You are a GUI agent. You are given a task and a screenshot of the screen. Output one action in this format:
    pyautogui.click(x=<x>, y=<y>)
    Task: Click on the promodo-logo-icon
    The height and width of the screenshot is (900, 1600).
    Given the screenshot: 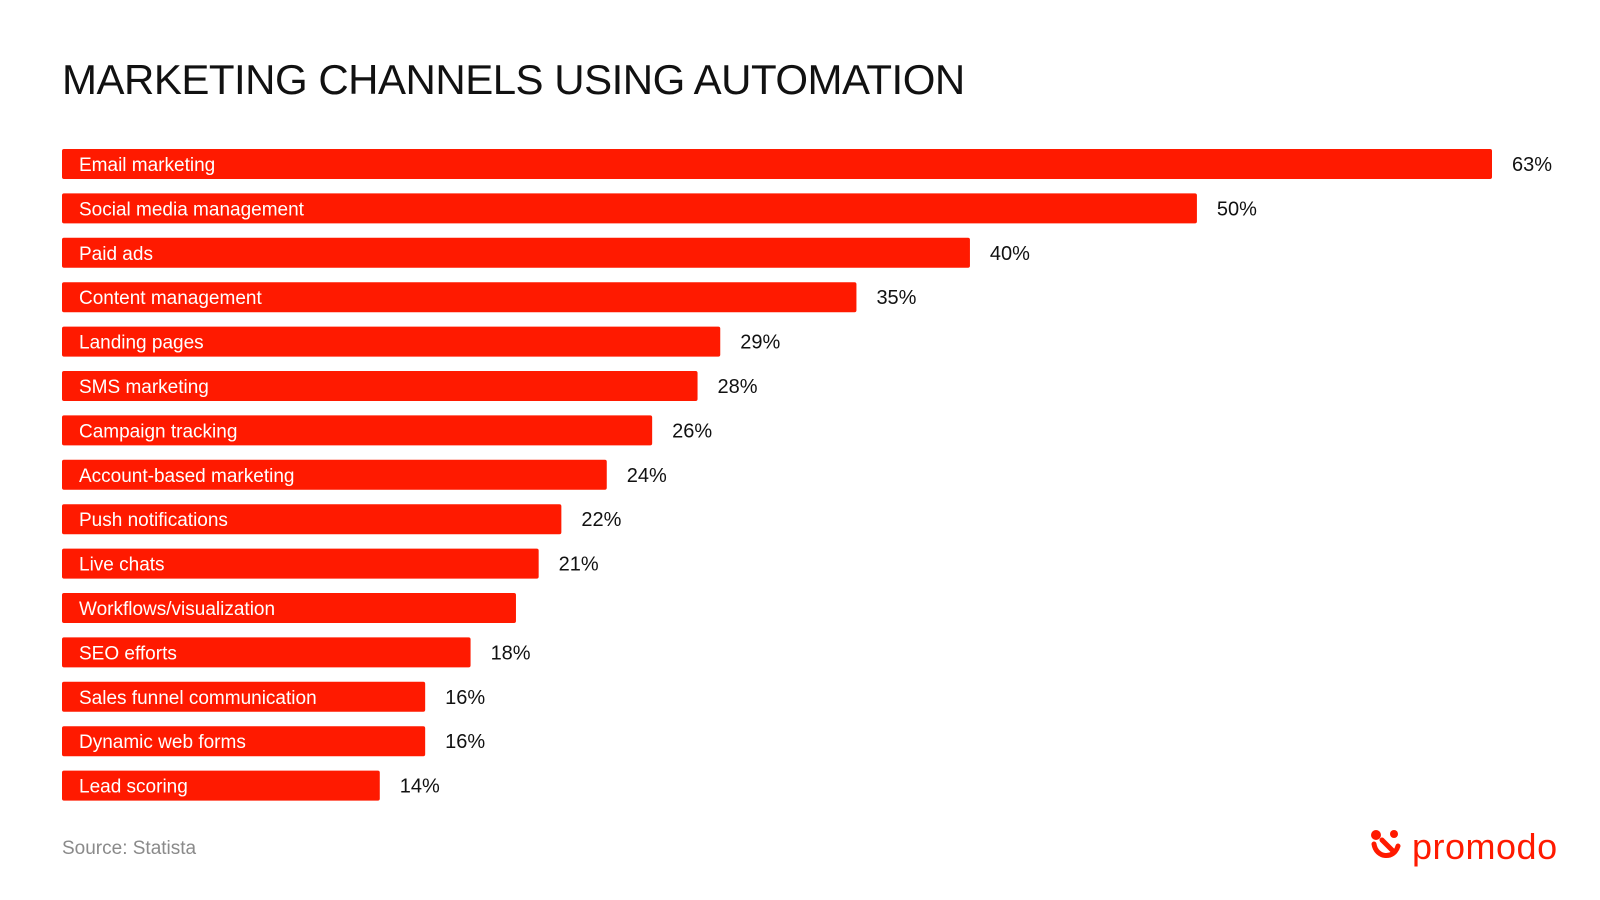 What is the action you would take?
    pyautogui.click(x=1387, y=847)
    